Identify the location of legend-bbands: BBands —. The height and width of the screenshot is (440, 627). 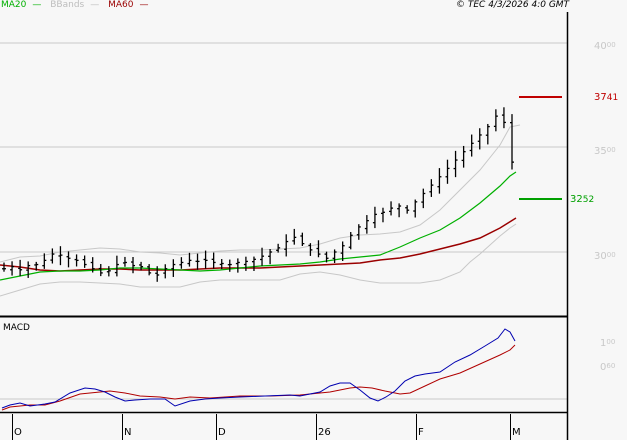
(75, 5).